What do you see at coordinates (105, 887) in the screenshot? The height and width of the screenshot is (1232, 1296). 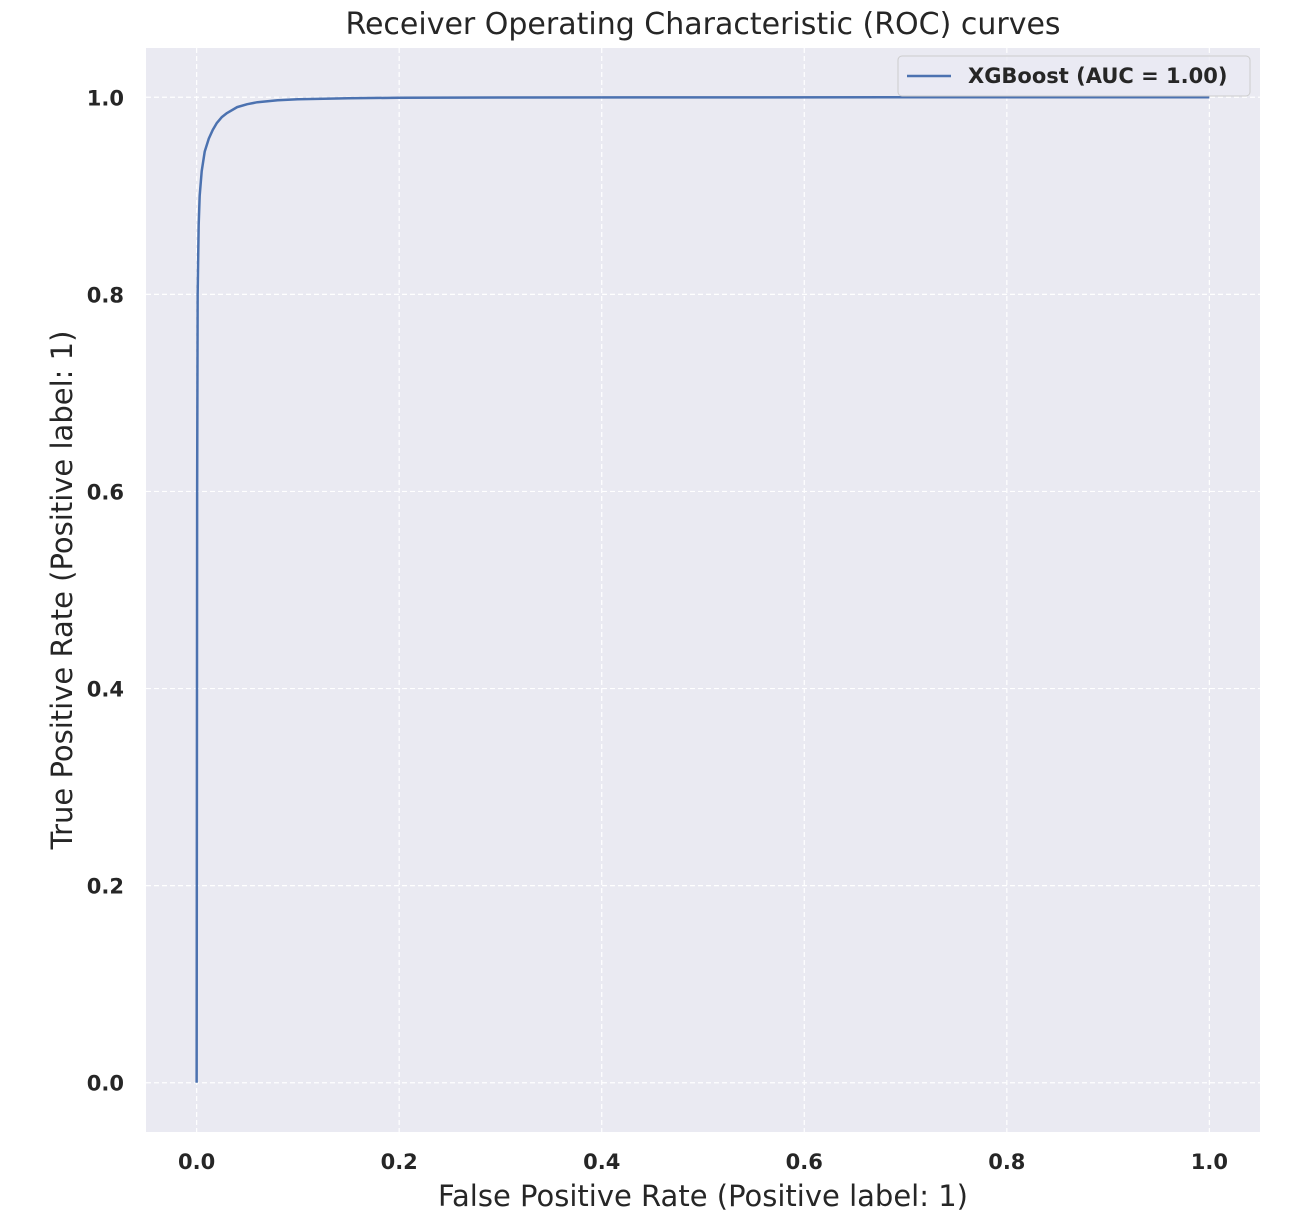 I see `y-tick-label: 0.2` at bounding box center [105, 887].